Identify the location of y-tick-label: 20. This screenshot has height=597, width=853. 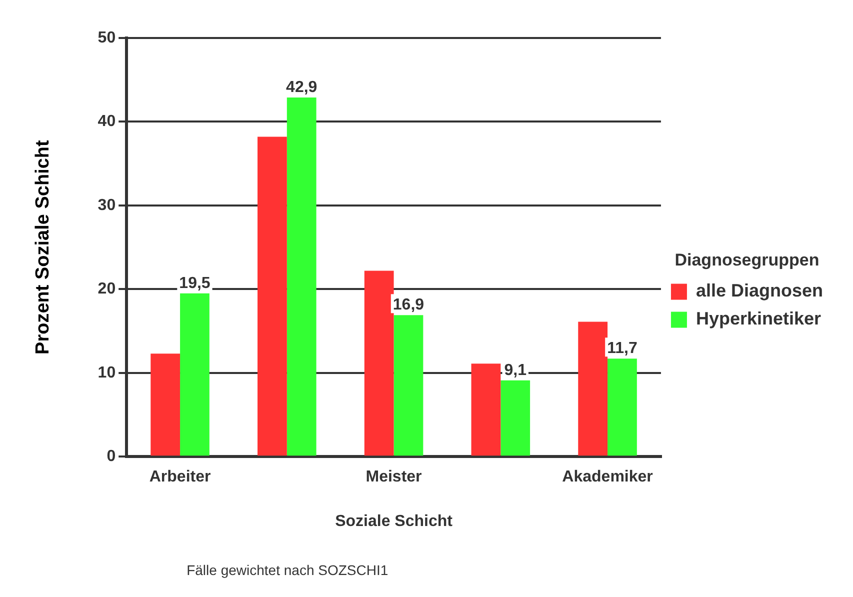
(107, 289).